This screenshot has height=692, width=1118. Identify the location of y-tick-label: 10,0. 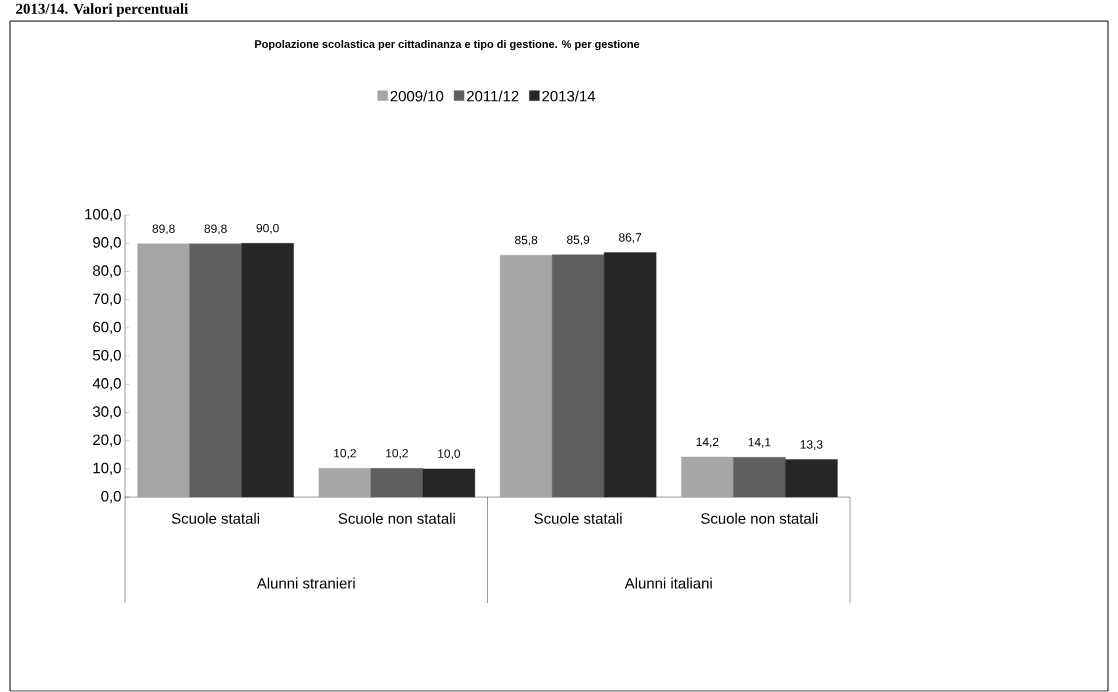
(107, 469).